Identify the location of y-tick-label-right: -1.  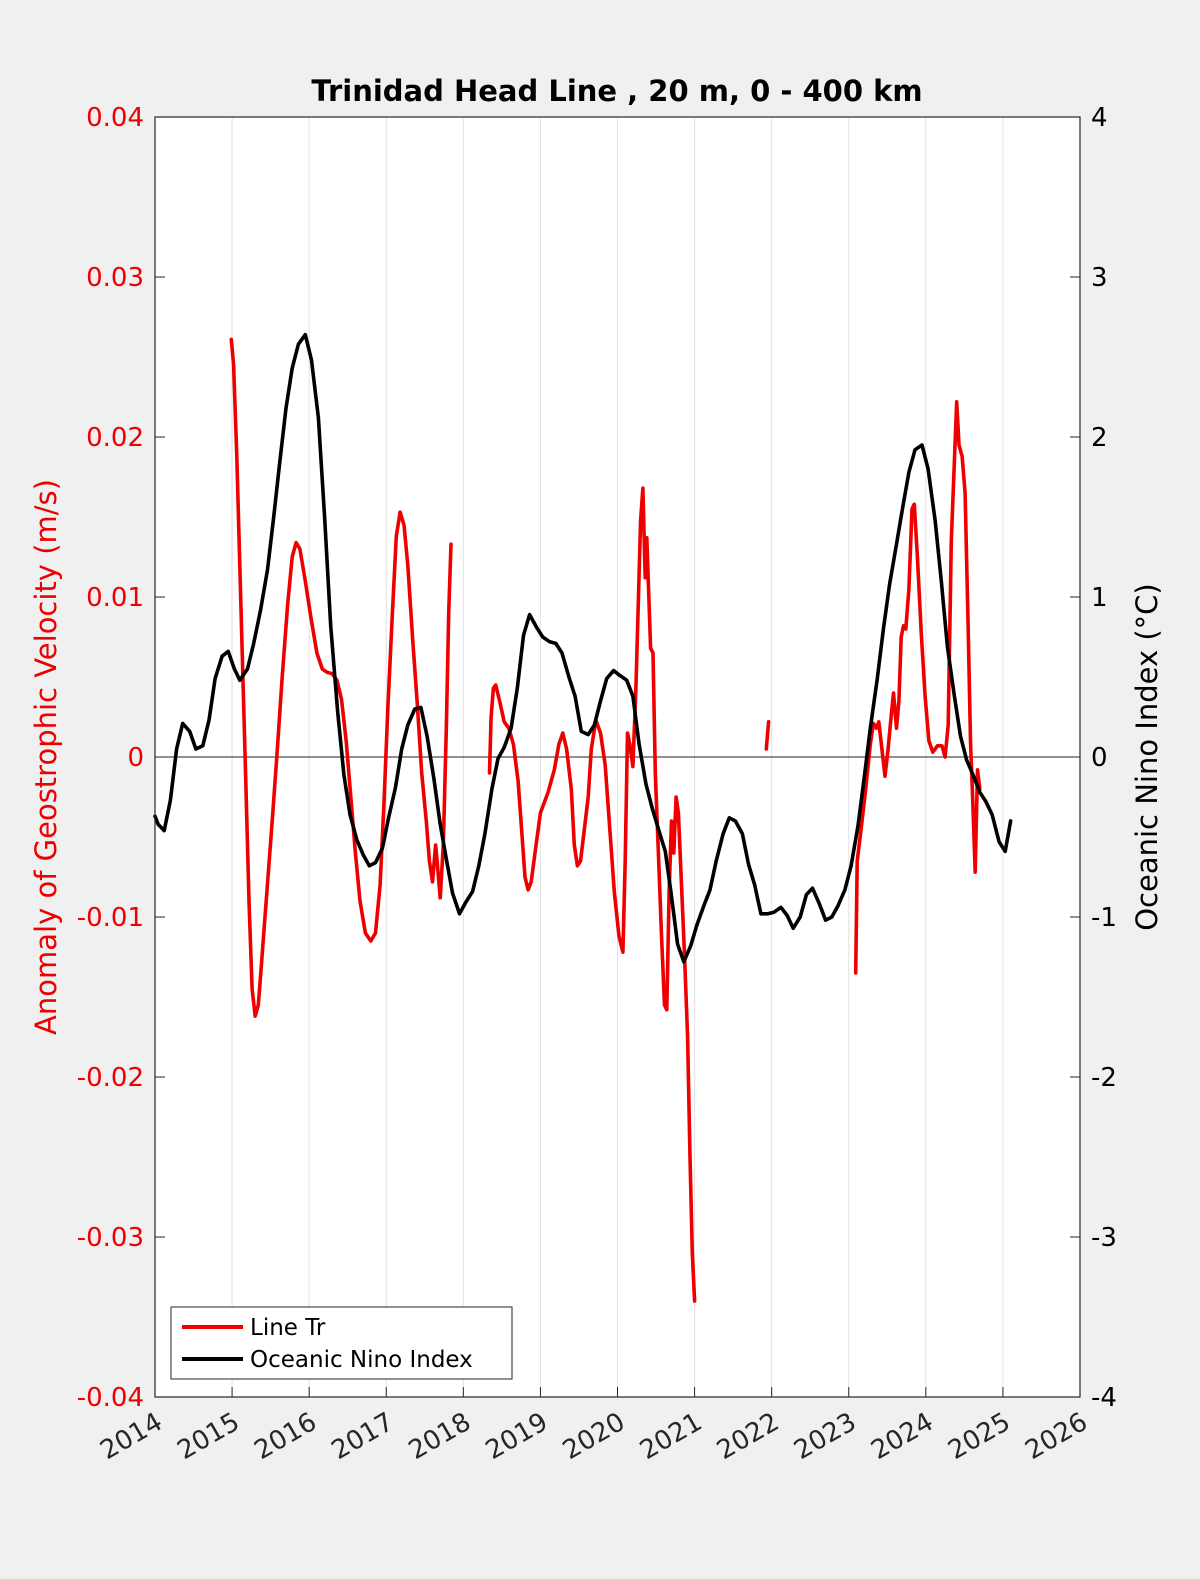
(1104, 918).